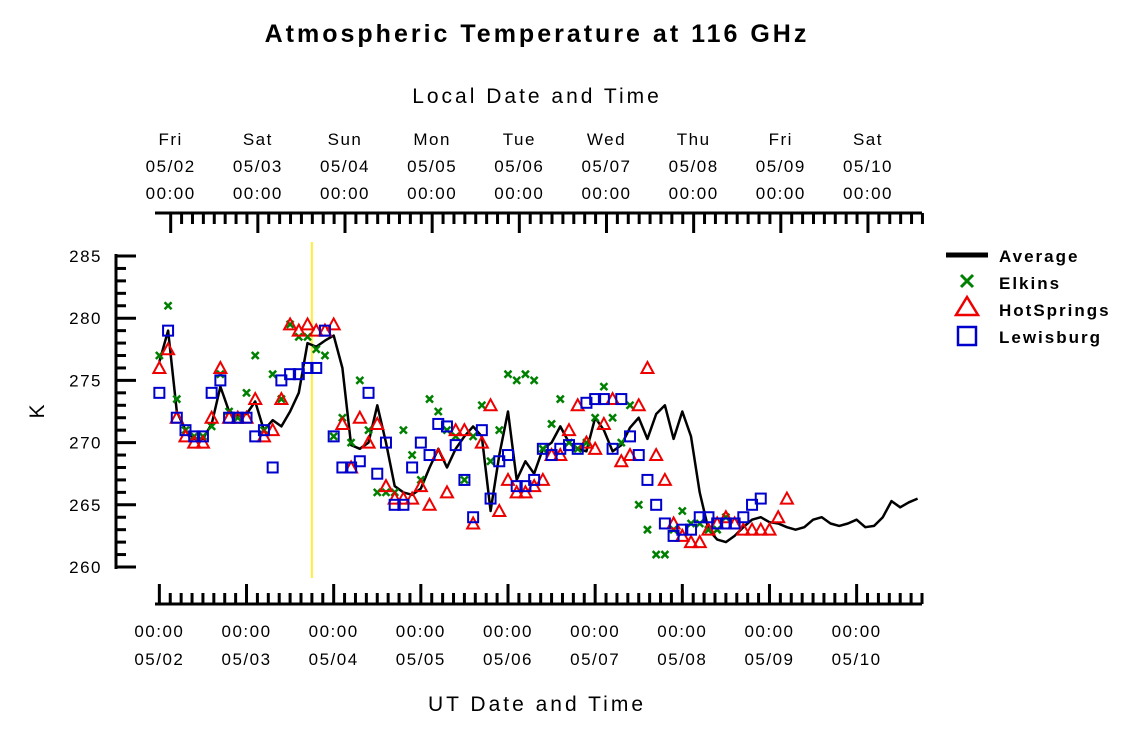 The width and height of the screenshot is (1125, 731). I want to click on bottom-tick-date: 05/10, so click(857, 659).